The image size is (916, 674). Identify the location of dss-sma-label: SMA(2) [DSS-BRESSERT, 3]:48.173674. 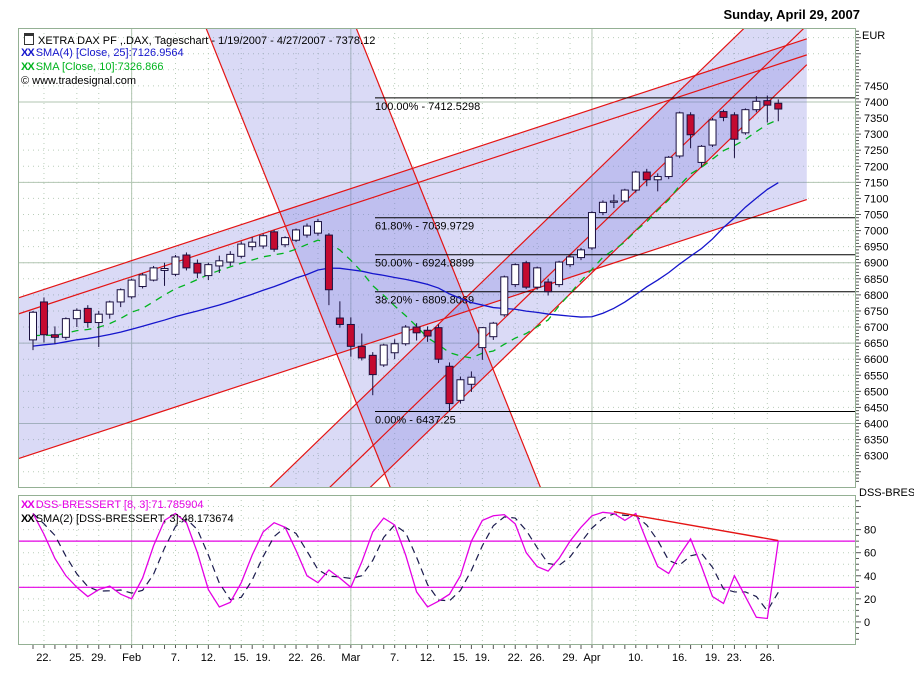
(134, 519).